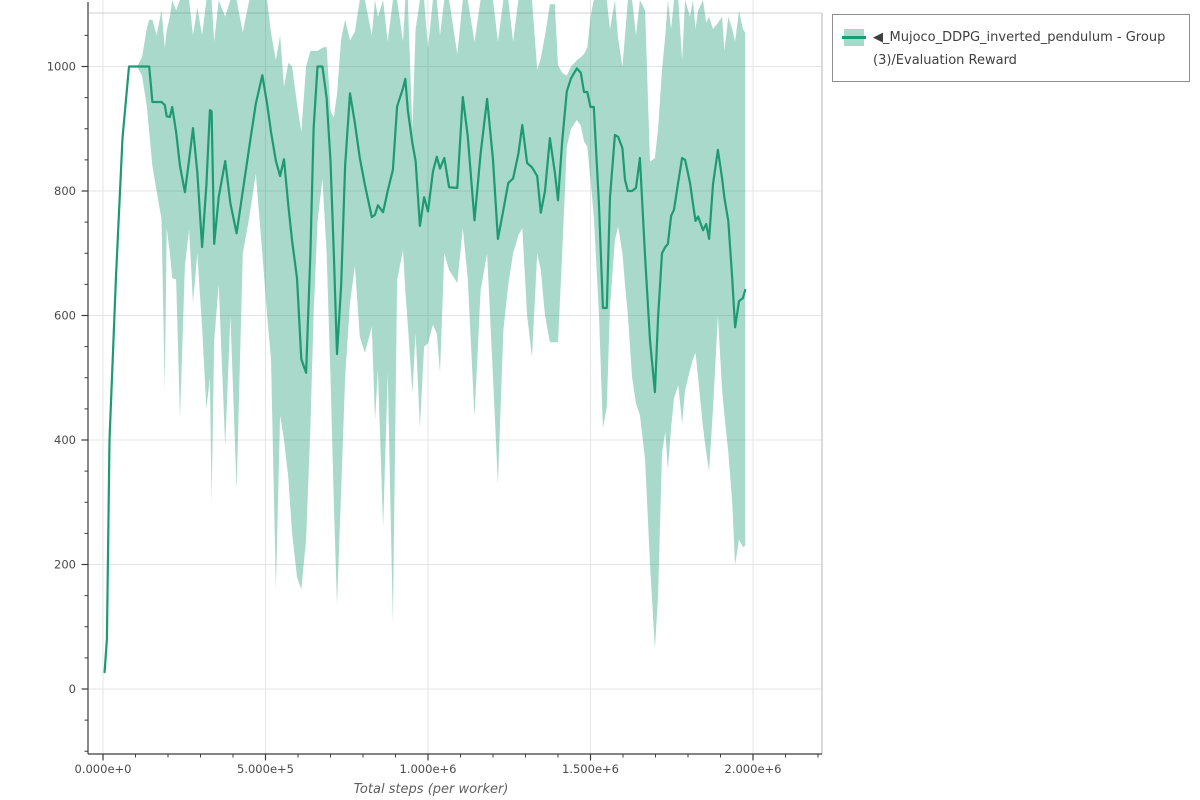  I want to click on x-tick-label: 1.000e+6, so click(428, 769).